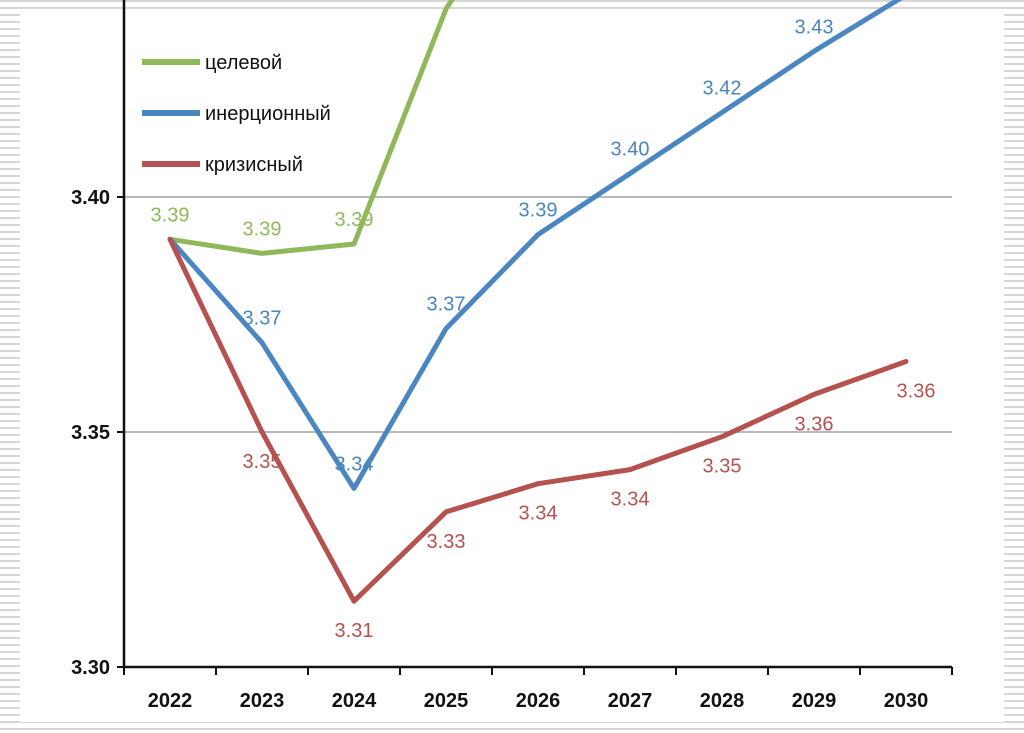  Describe the element at coordinates (354, 701) in the screenshot. I see `x-tick-label: 2024` at that location.